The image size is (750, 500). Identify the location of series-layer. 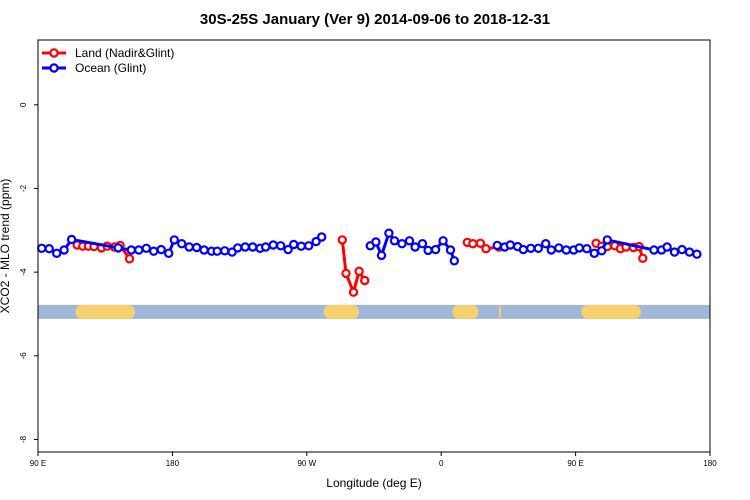
(369, 262).